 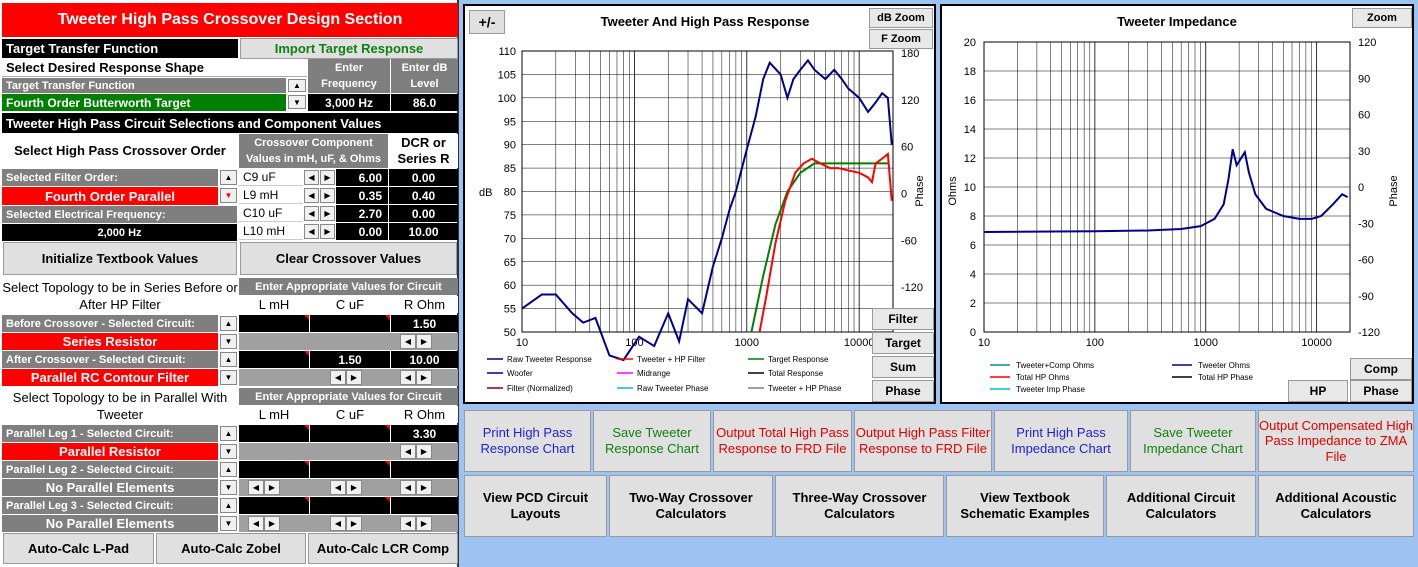 I want to click on frequency-input: 3,000 Hz, so click(x=349, y=102).